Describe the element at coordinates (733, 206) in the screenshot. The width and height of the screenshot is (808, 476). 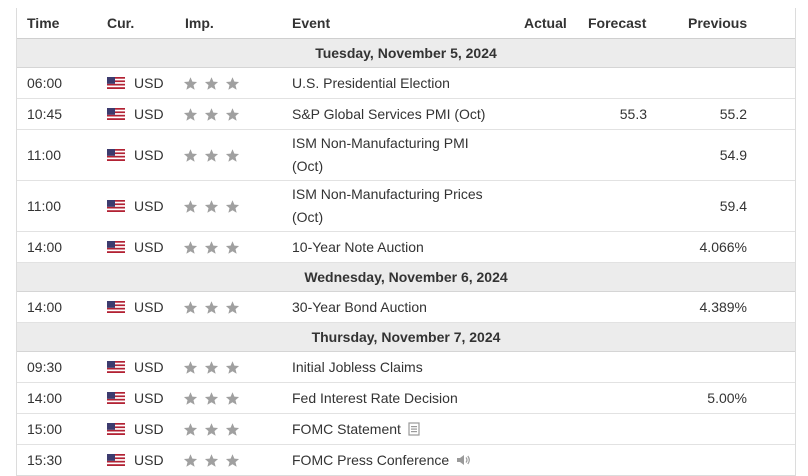
I see `previous-value: 59.4` at that location.